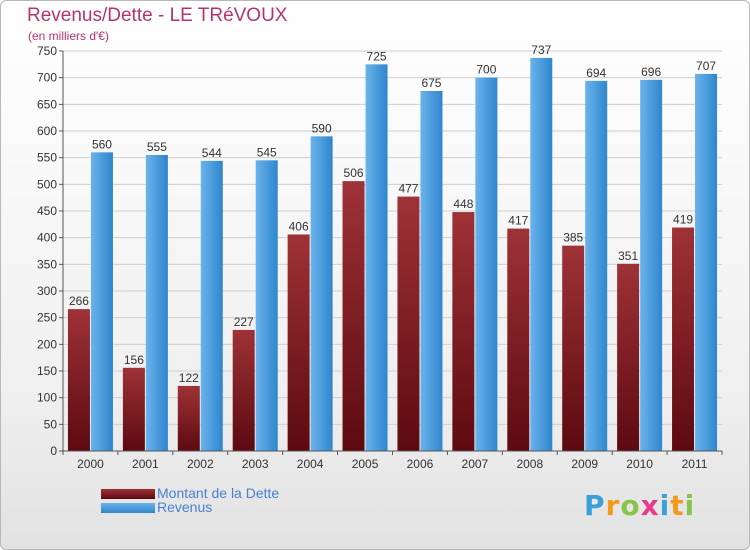 The width and height of the screenshot is (750, 550). I want to click on x-tick-label-2007: 2007, so click(475, 464).